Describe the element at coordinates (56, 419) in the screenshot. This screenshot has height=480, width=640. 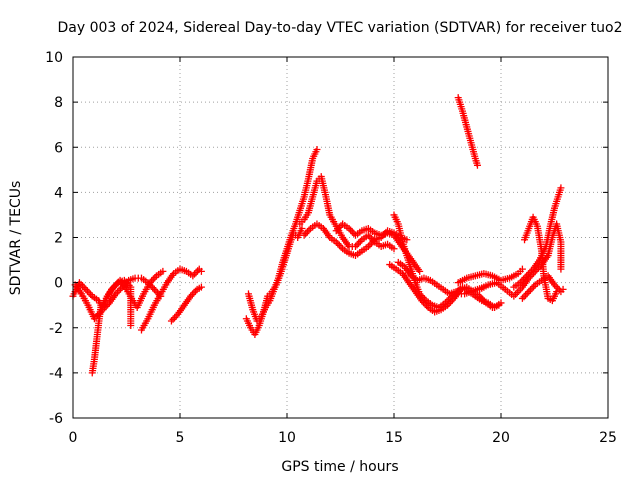
I see `y-tick-label: -6` at that location.